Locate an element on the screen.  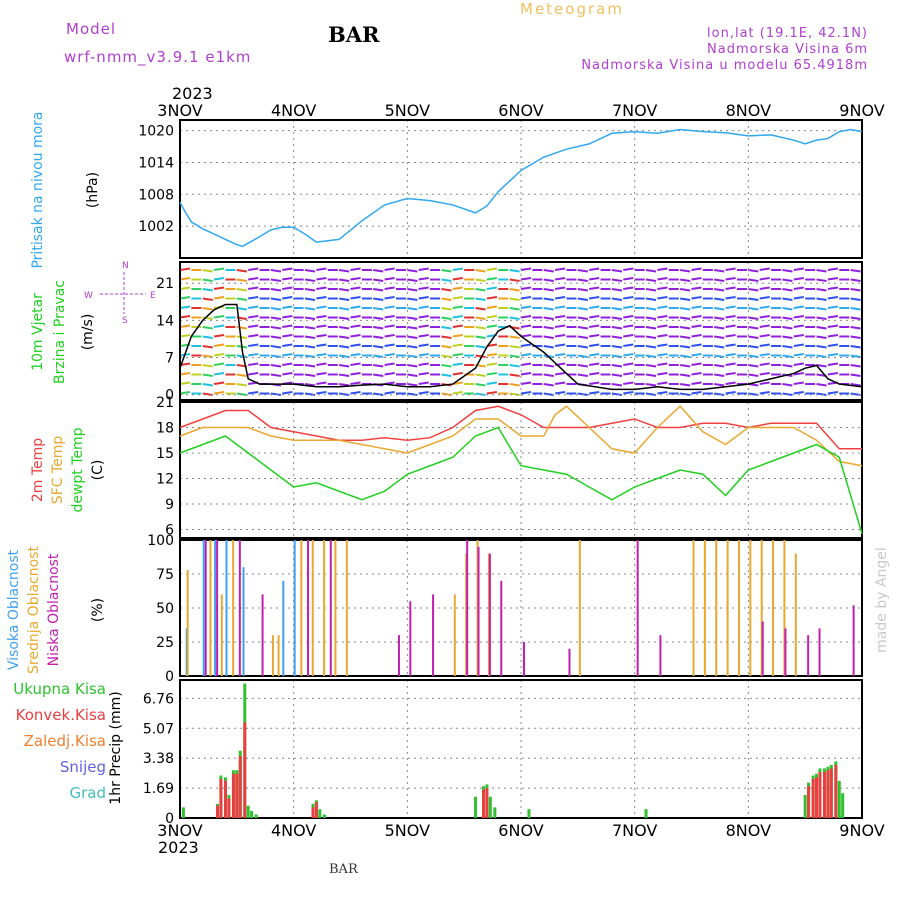
total-precip-bar is located at coordinates (324, 816).